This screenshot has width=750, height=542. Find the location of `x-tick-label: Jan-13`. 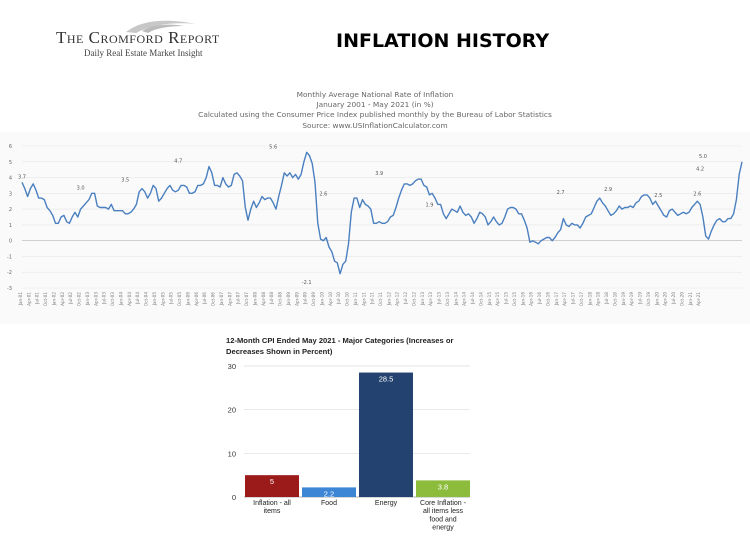

x-tick-label: Jan-13 is located at coordinates (422, 299).